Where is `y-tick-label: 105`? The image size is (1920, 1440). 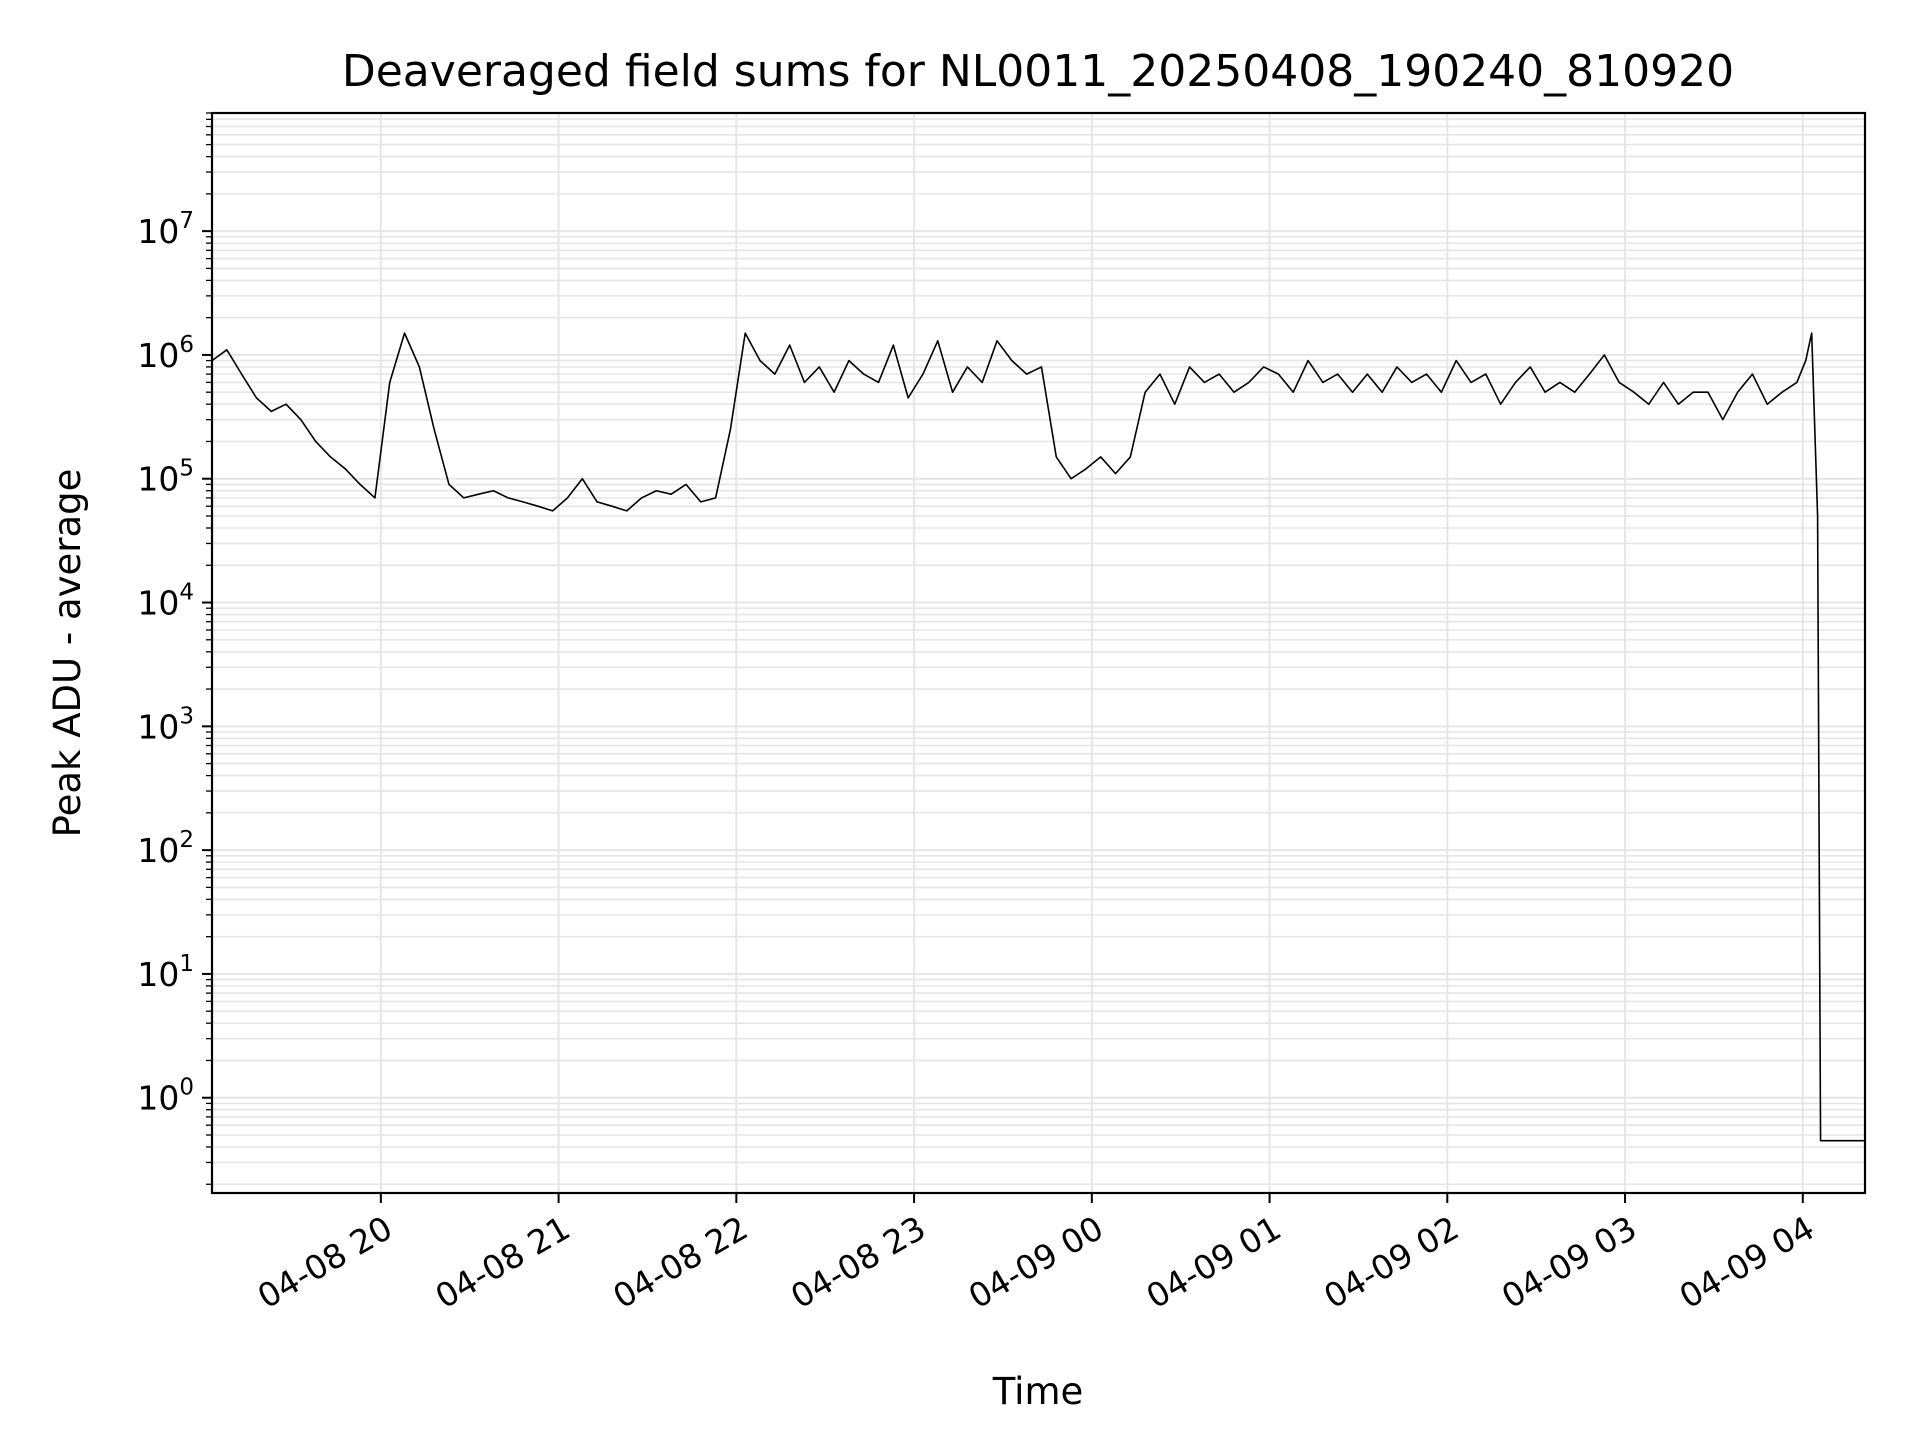 y-tick-label: 105 is located at coordinates (165, 477).